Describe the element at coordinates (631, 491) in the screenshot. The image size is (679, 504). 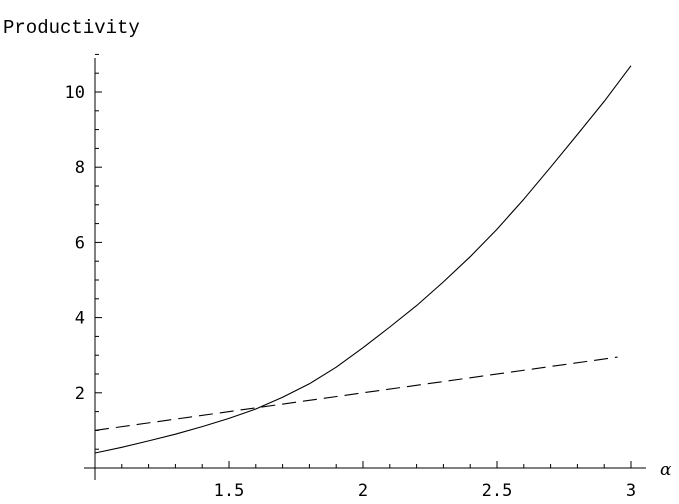
I see `x-tick-label: 3` at that location.